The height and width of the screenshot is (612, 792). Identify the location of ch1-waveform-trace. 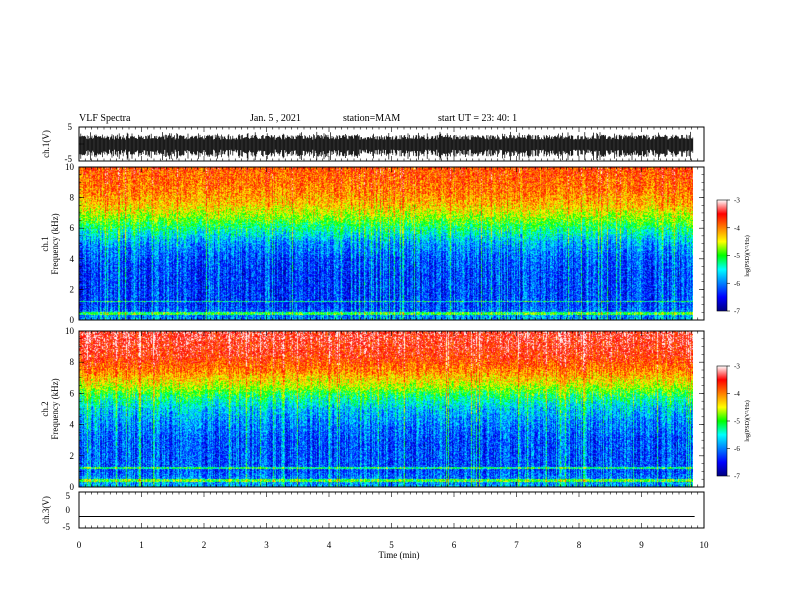
(386, 145).